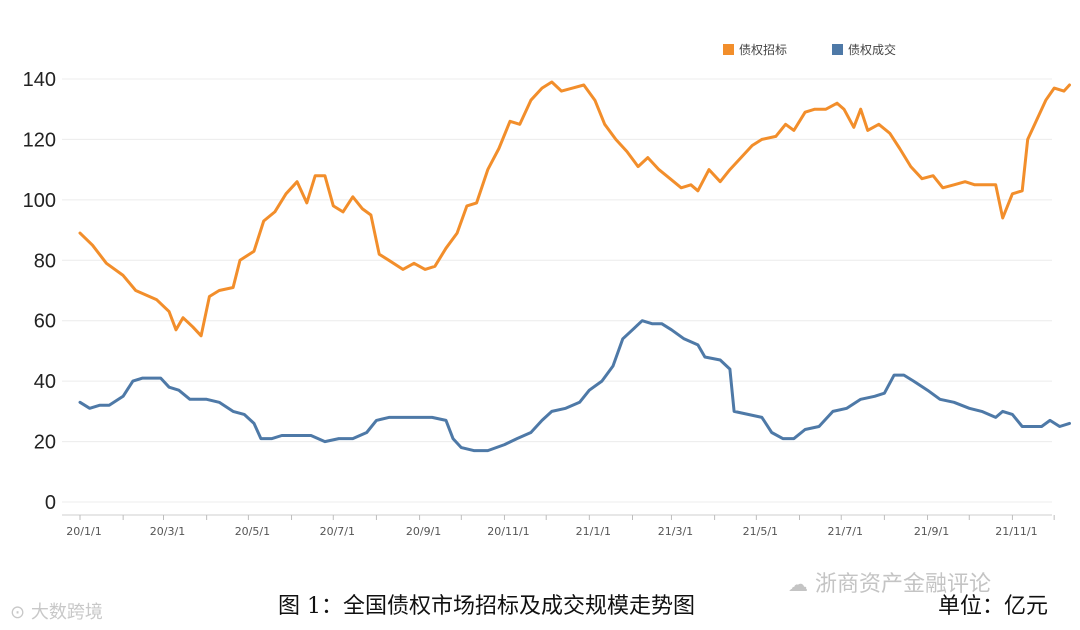 Image resolution: width=1080 pixels, height=630 pixels. Describe the element at coordinates (39, 201) in the screenshot. I see `y-tick-label: 100` at that location.